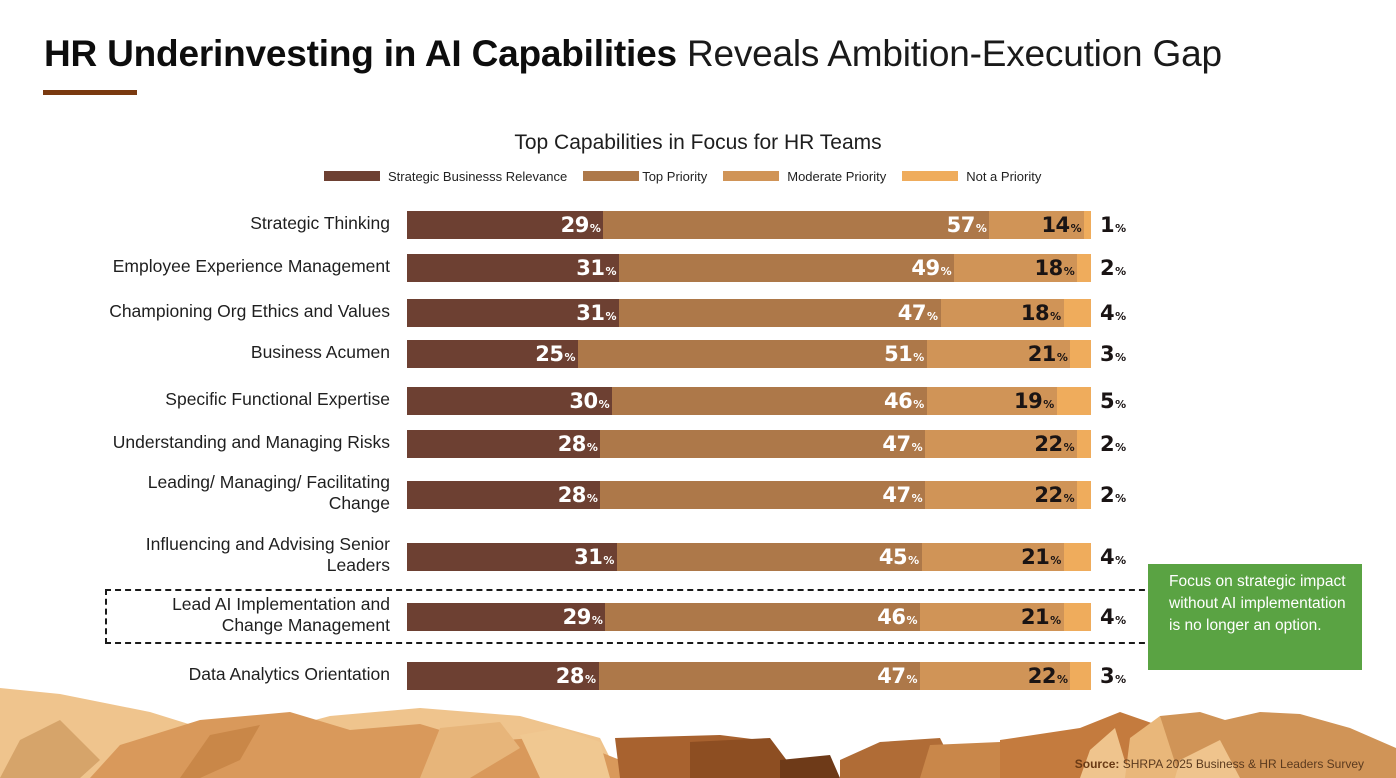  Describe the element at coordinates (277, 398) in the screenshot. I see `category-label: Specific Functional Expertise` at that location.